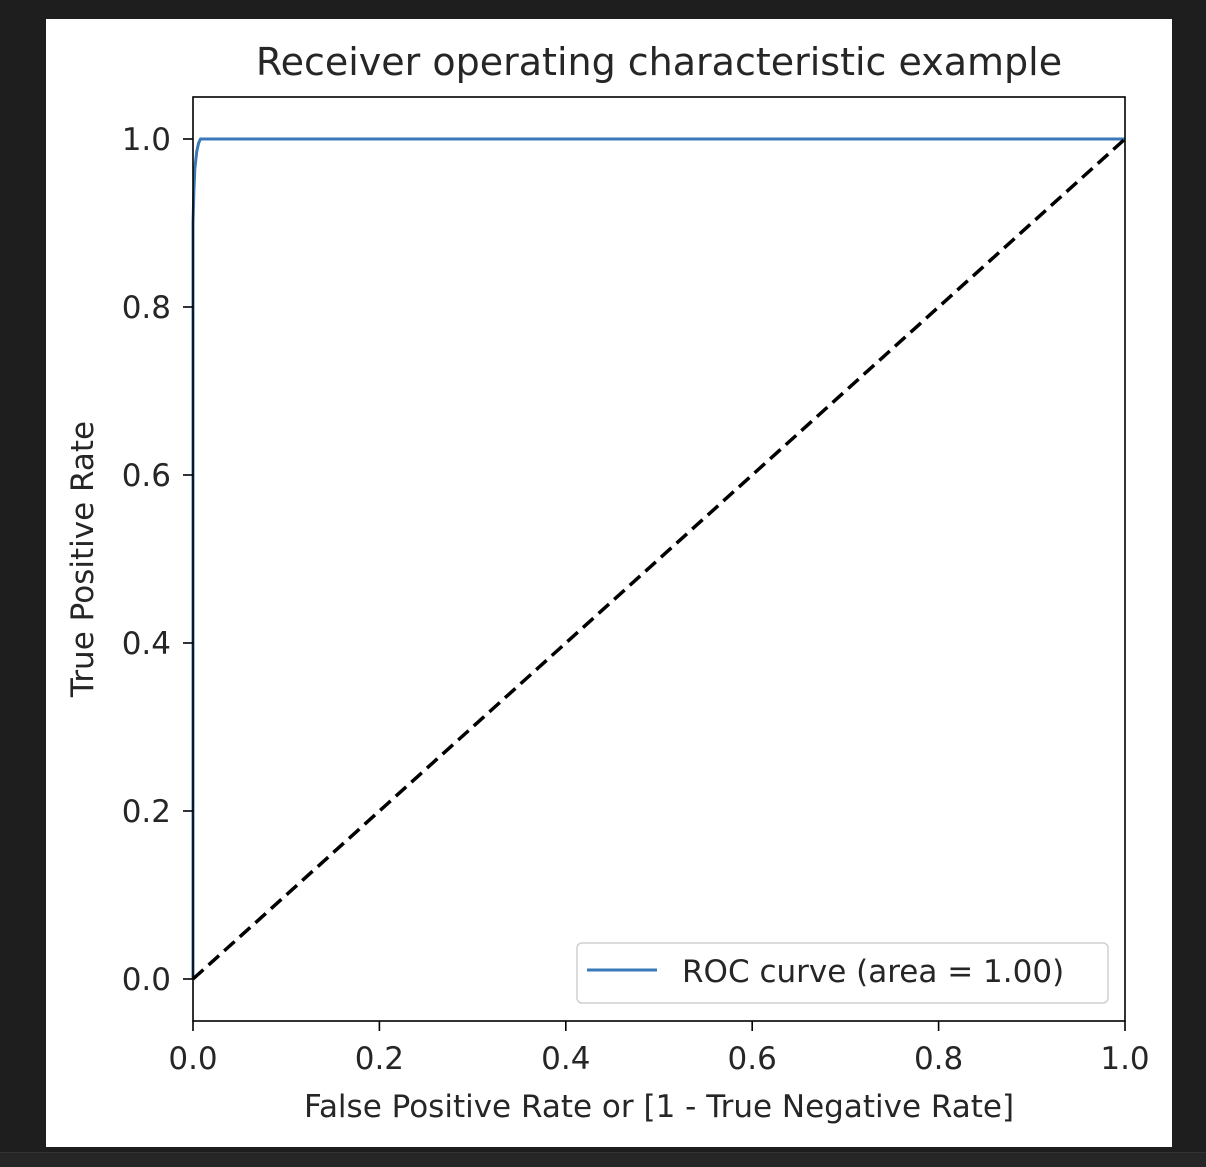  Describe the element at coordinates (146, 980) in the screenshot. I see `y-tick-label: 0.0` at that location.